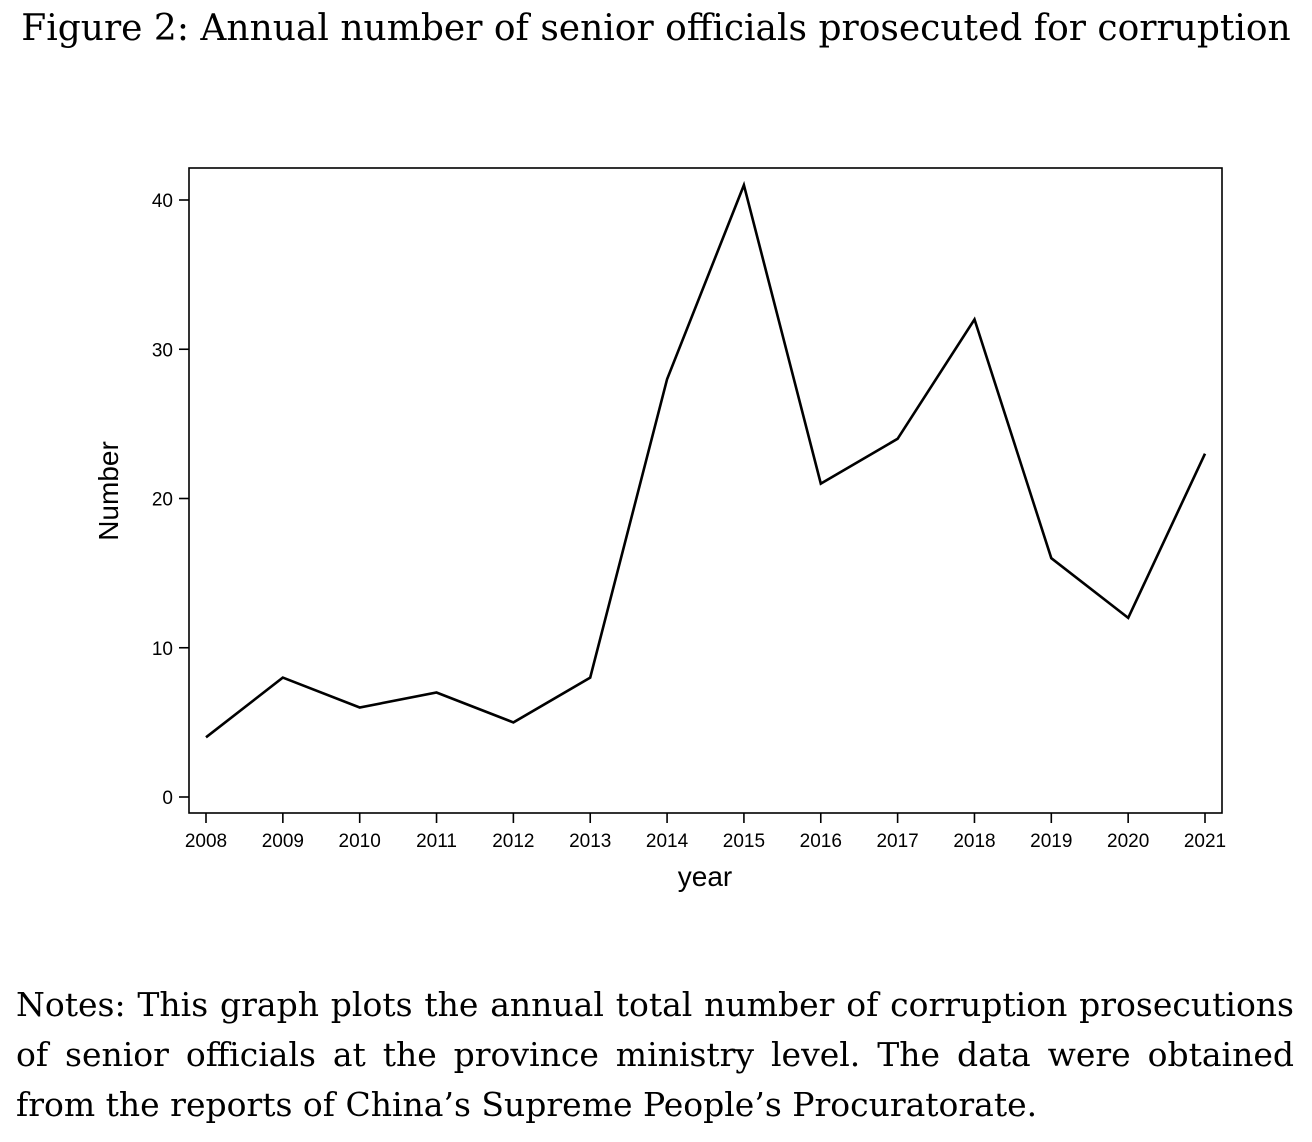  What do you see at coordinates (667, 841) in the screenshot?
I see `x-tick-label: 2014` at bounding box center [667, 841].